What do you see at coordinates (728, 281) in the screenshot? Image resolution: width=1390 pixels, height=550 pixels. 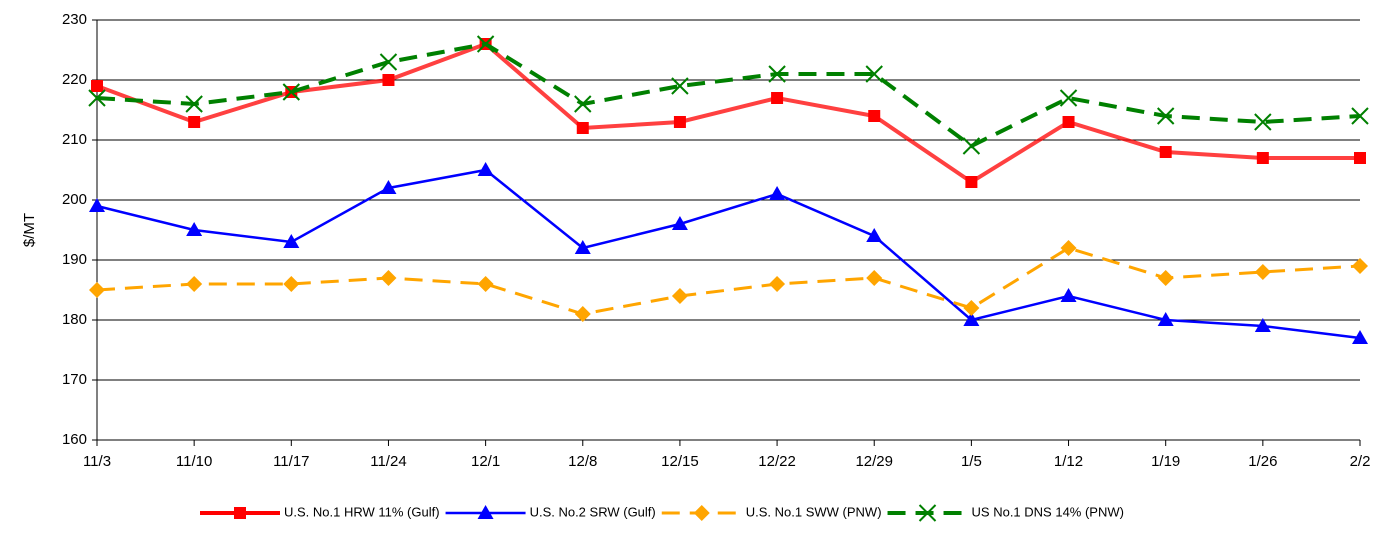 I see `series-line` at bounding box center [728, 281].